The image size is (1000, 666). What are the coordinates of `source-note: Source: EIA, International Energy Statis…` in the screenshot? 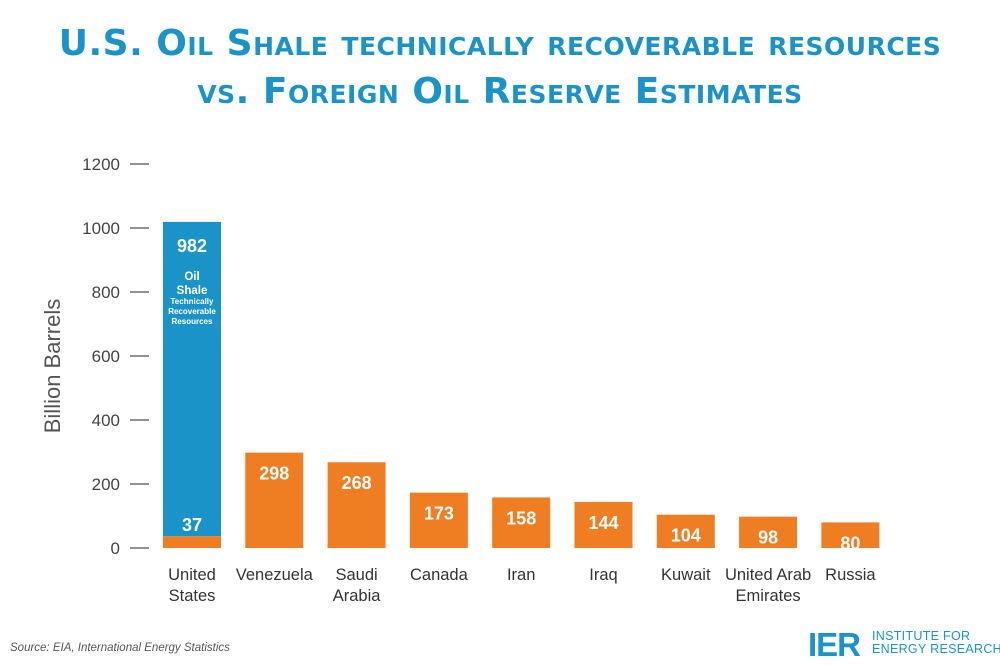 It's located at (120, 648).